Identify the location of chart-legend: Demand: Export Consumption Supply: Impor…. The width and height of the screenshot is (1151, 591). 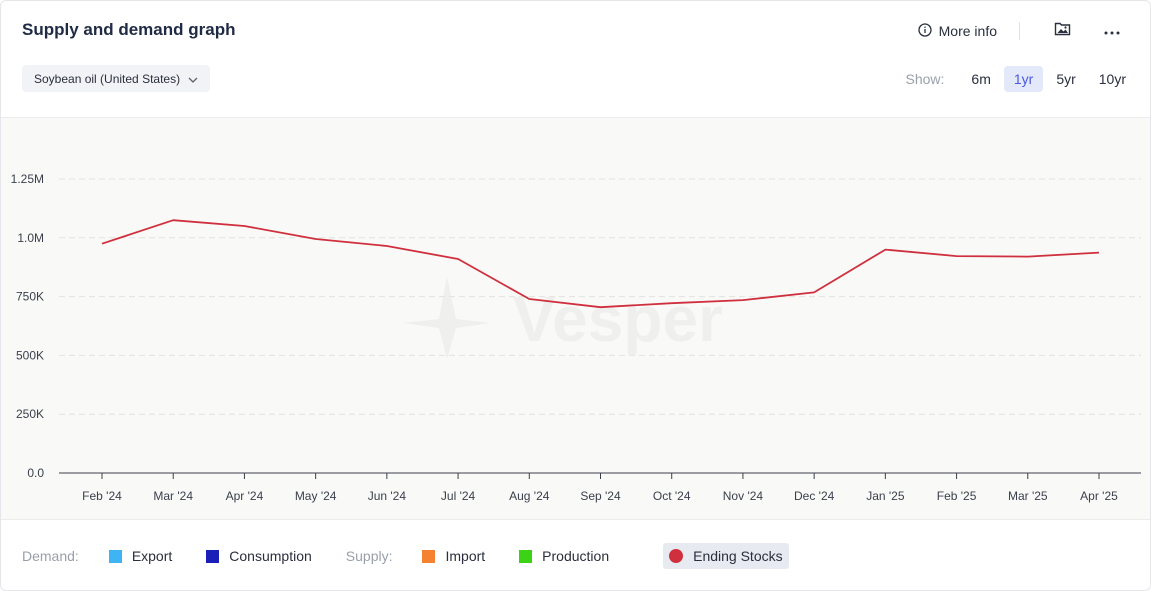
(422, 556).